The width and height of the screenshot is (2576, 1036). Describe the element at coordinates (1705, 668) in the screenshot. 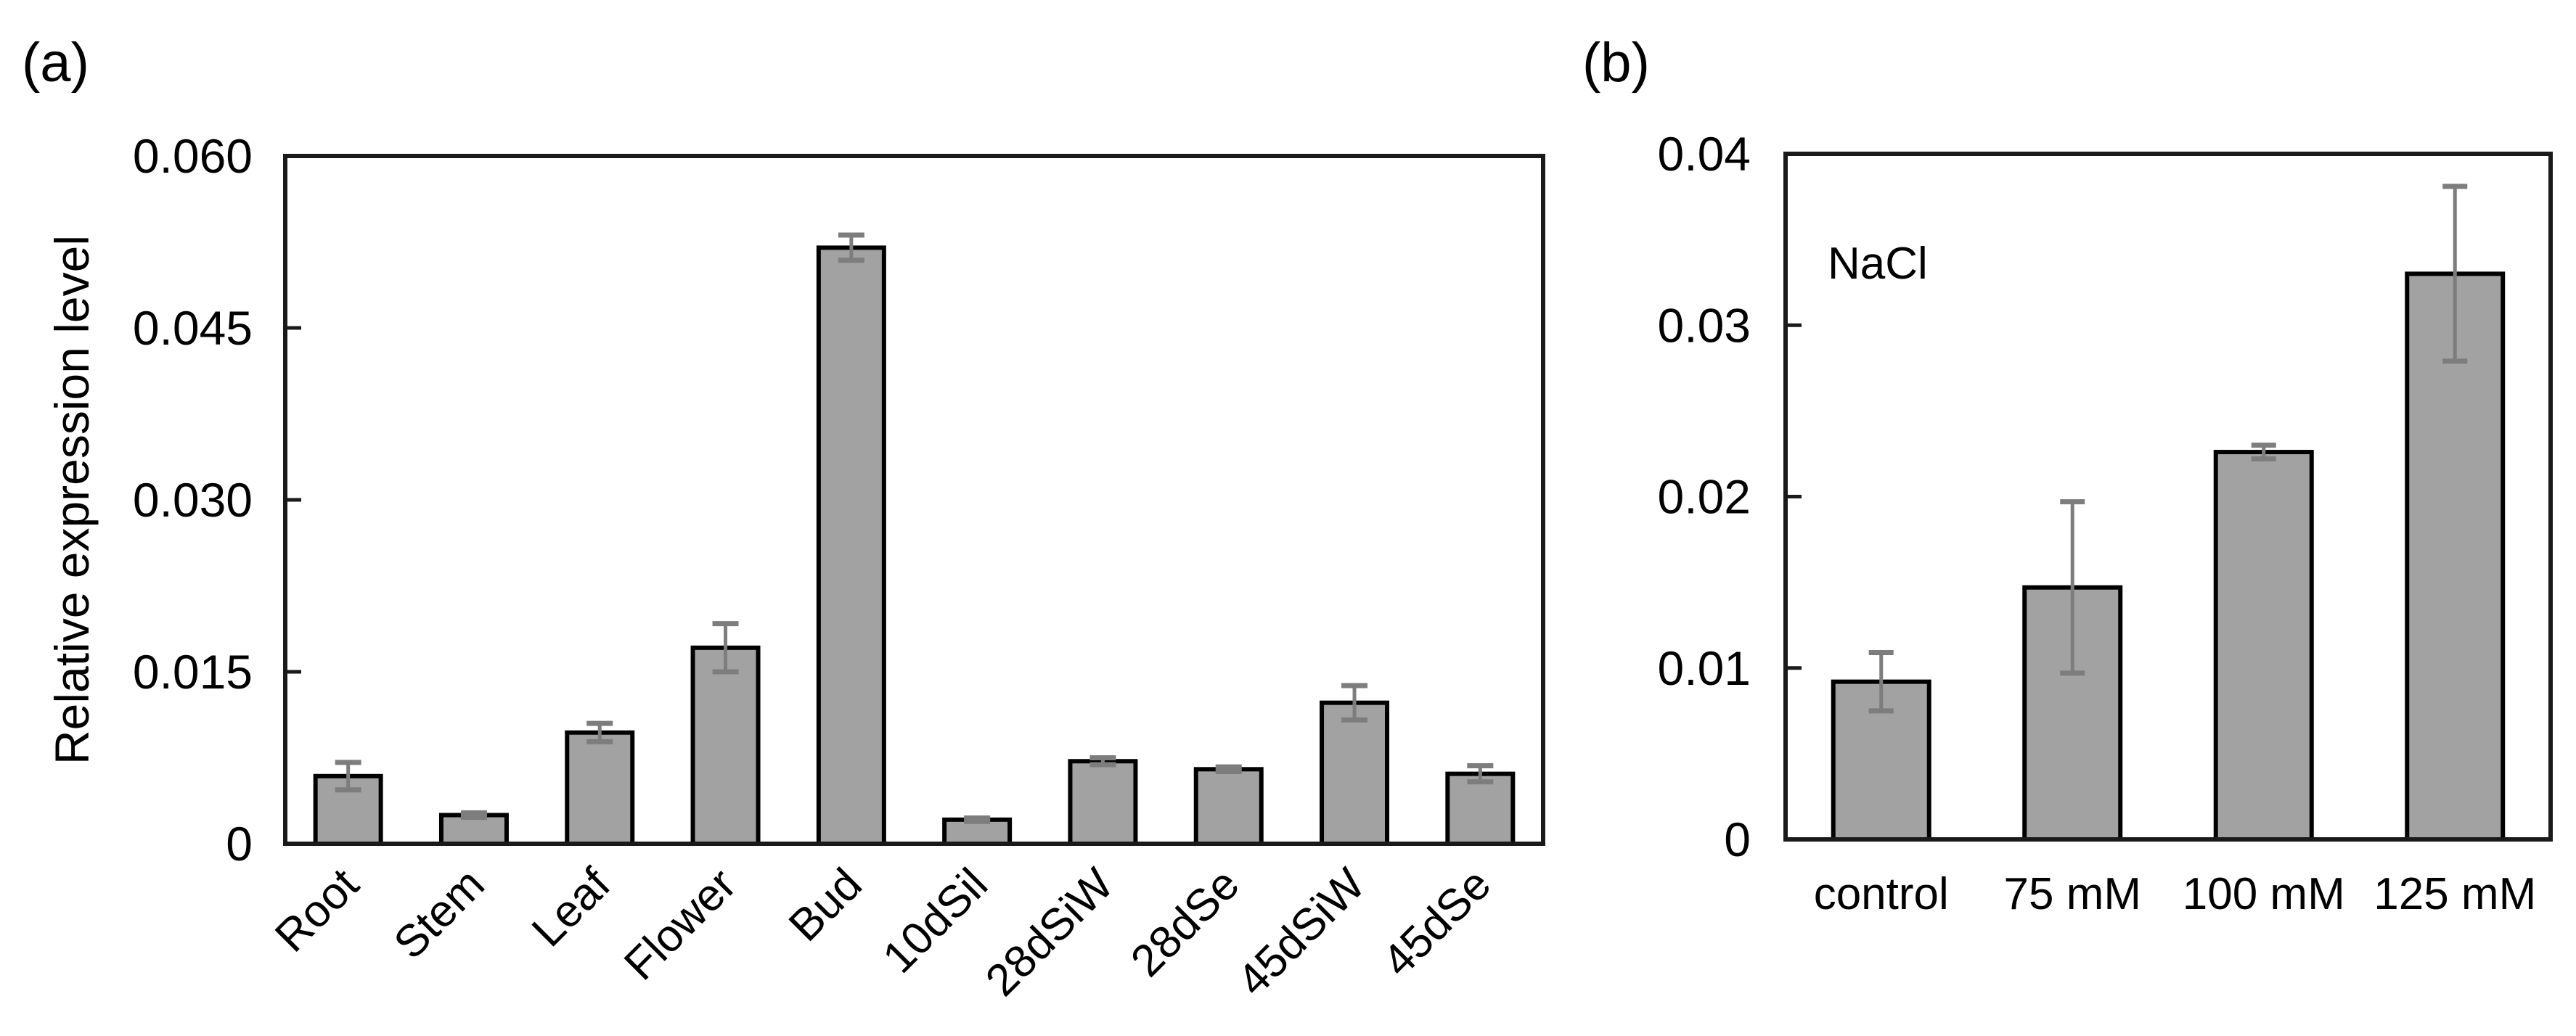

I see `y-tick-label-0.01: 0.01` at that location.